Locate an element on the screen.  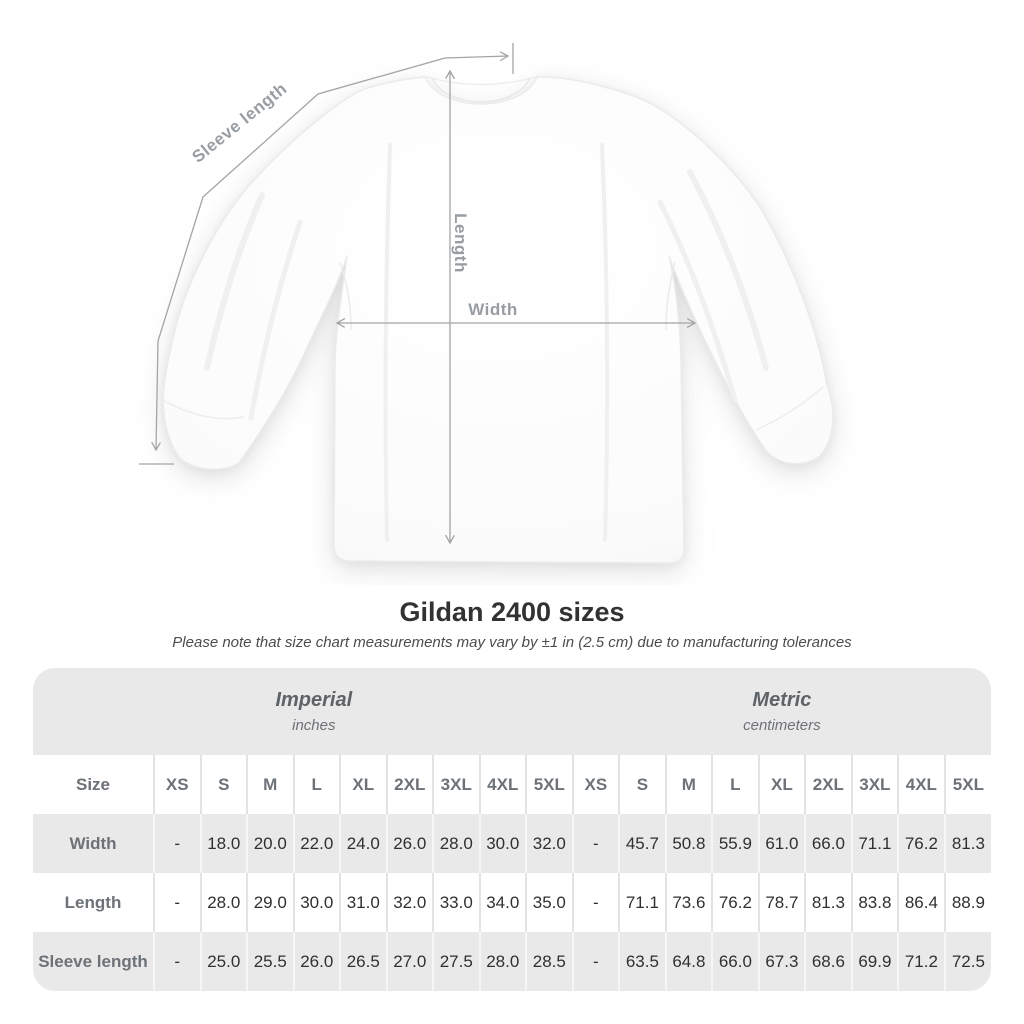
value-imperial: 33.0 is located at coordinates (456, 902).